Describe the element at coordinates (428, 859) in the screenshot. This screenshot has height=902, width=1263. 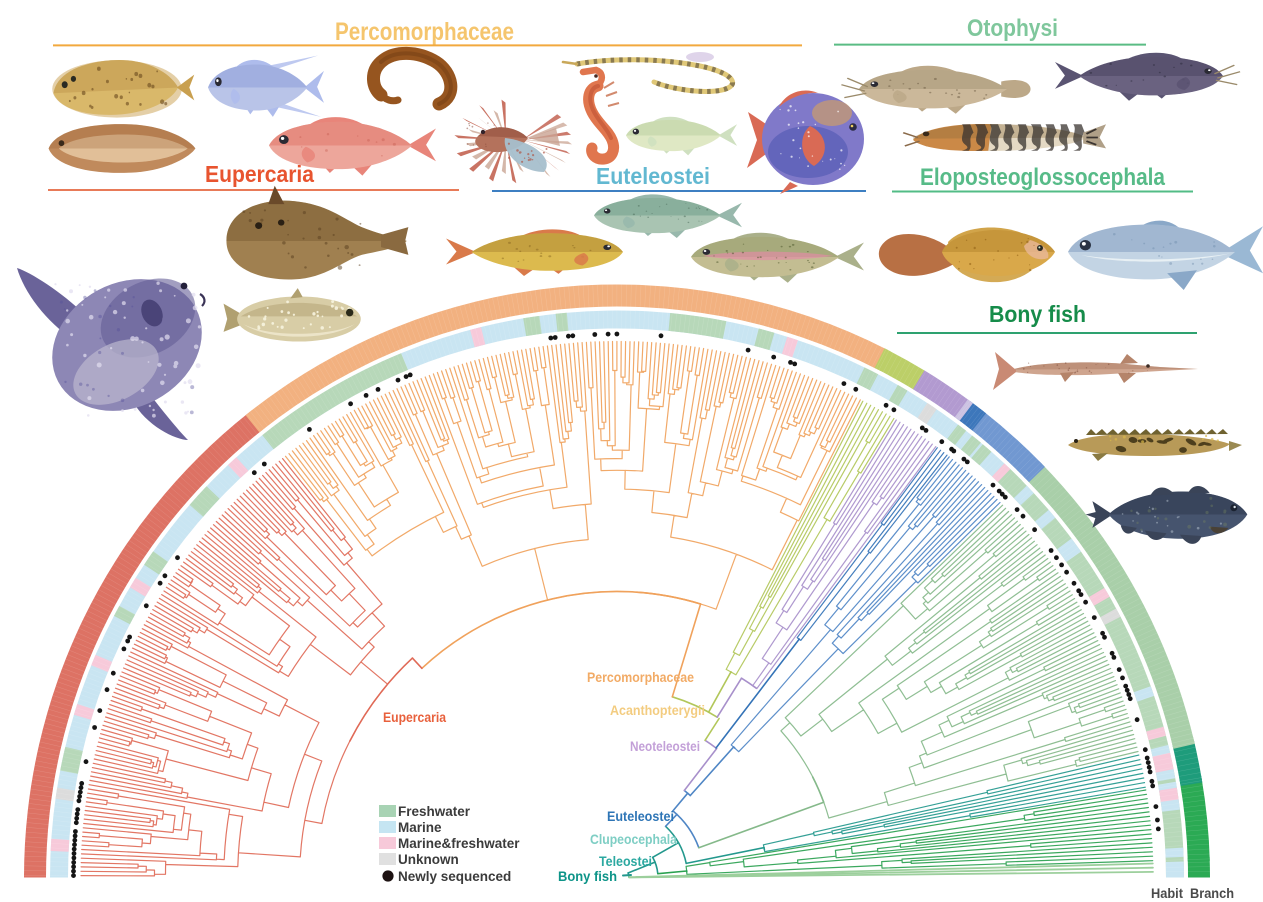
I see `svg-text: Unknown` at that location.